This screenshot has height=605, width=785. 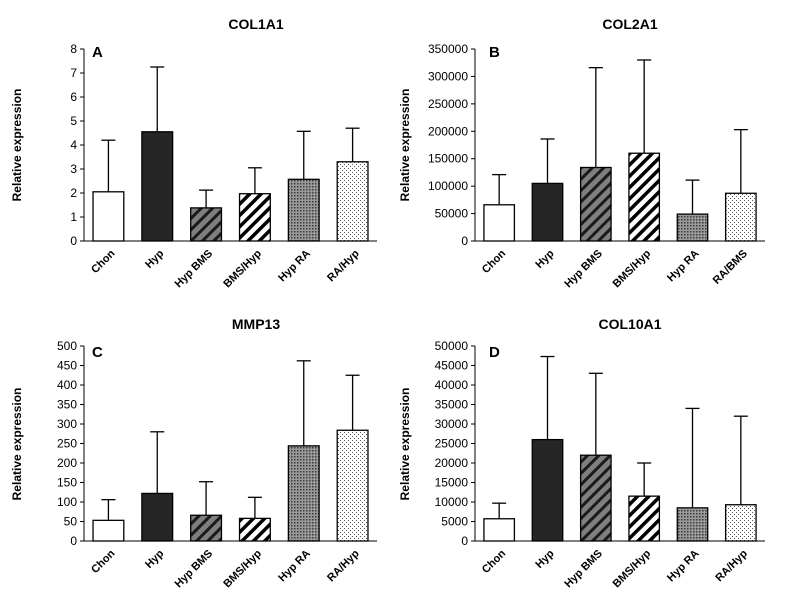 What do you see at coordinates (544, 258) in the screenshot?
I see `panel-b-xtick-label: Hyp` at bounding box center [544, 258].